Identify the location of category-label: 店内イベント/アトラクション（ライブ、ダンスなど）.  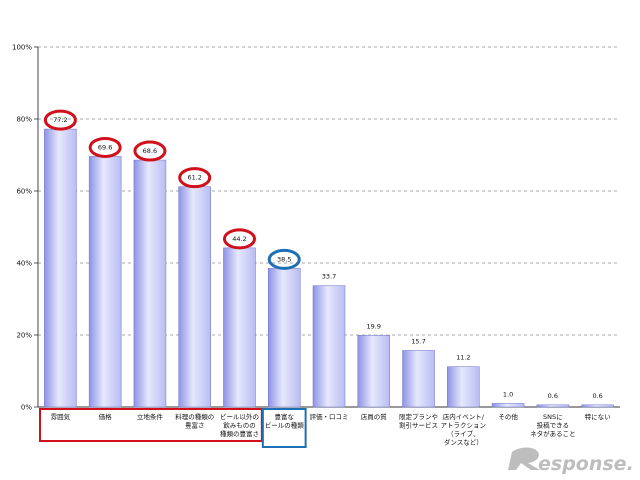
(464, 429).